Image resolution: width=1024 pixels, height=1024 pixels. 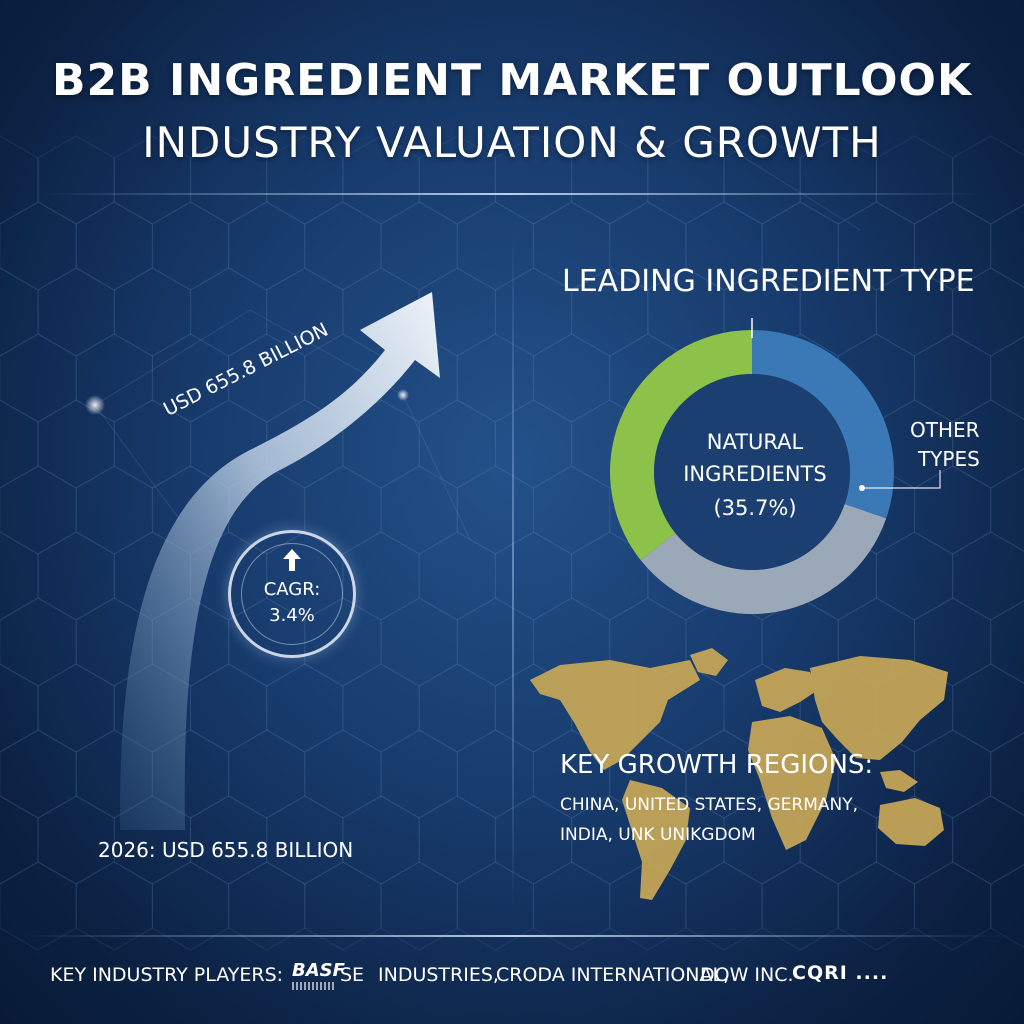 What do you see at coordinates (226, 850) in the screenshot?
I see `value-2026-label: 2026: USD 655.8 BILLION` at bounding box center [226, 850].